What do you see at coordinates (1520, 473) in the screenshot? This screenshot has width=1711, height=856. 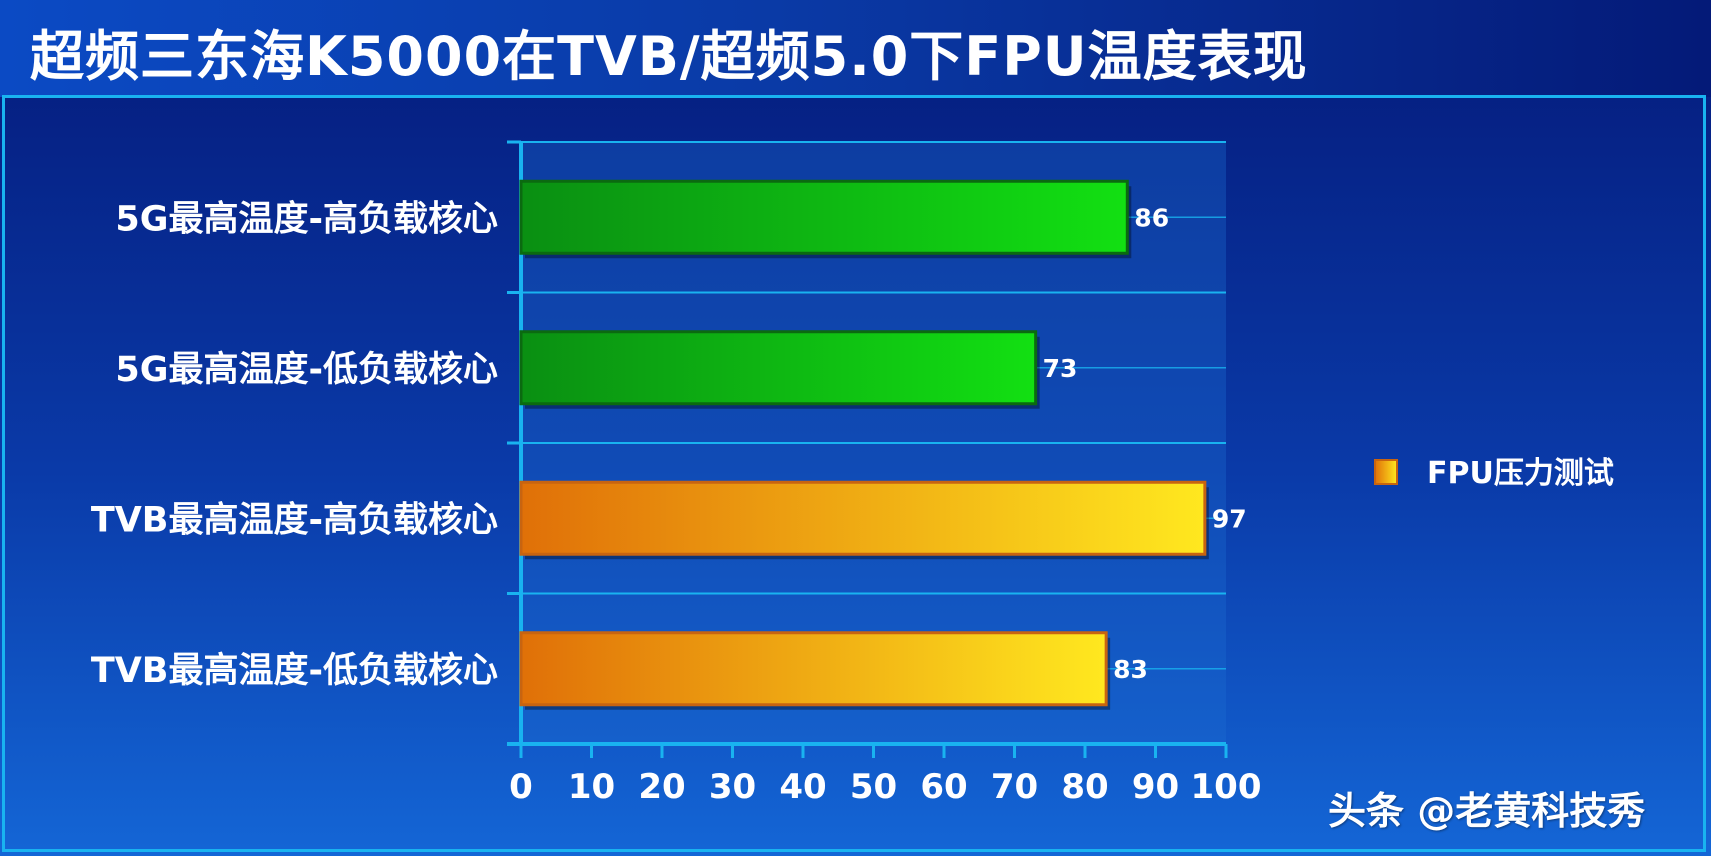 I see `legend-label: FPU压力测试` at bounding box center [1520, 473].